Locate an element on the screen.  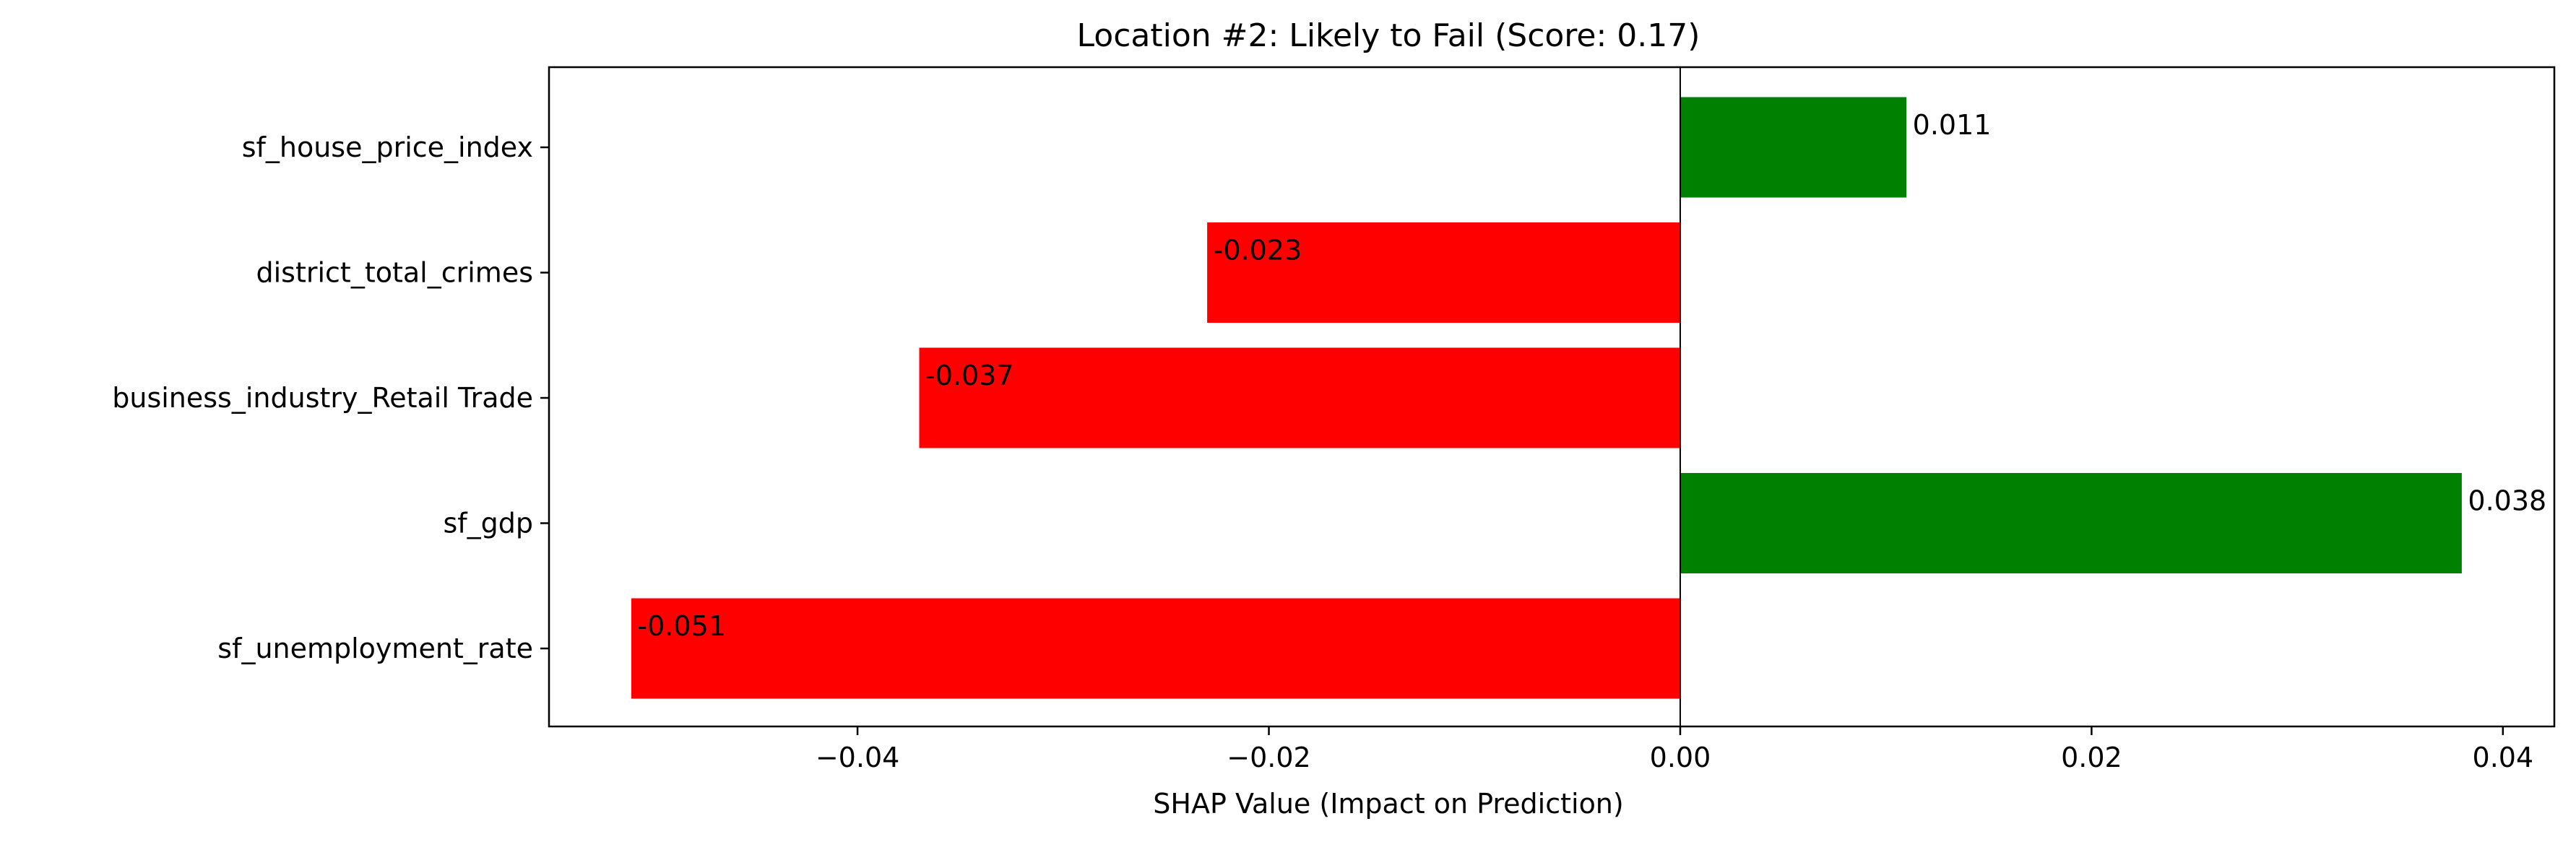
x-tick-label: −0.02 is located at coordinates (1268, 757).